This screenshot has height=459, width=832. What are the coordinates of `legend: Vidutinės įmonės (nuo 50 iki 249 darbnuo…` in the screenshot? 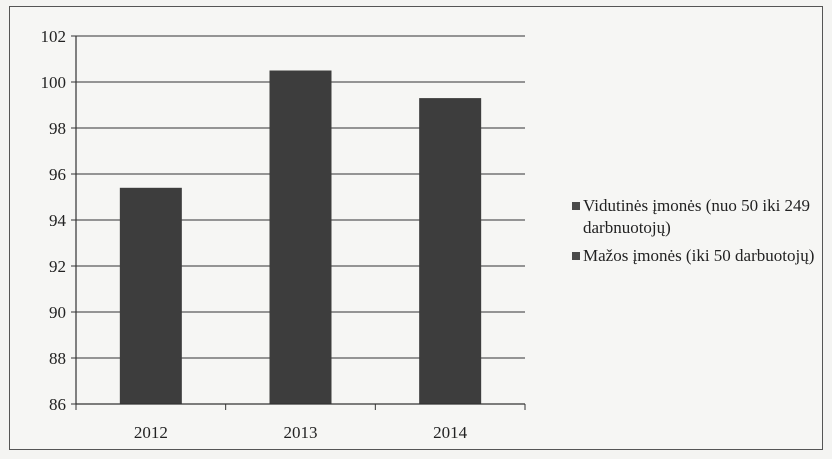 It's located at (702, 234).